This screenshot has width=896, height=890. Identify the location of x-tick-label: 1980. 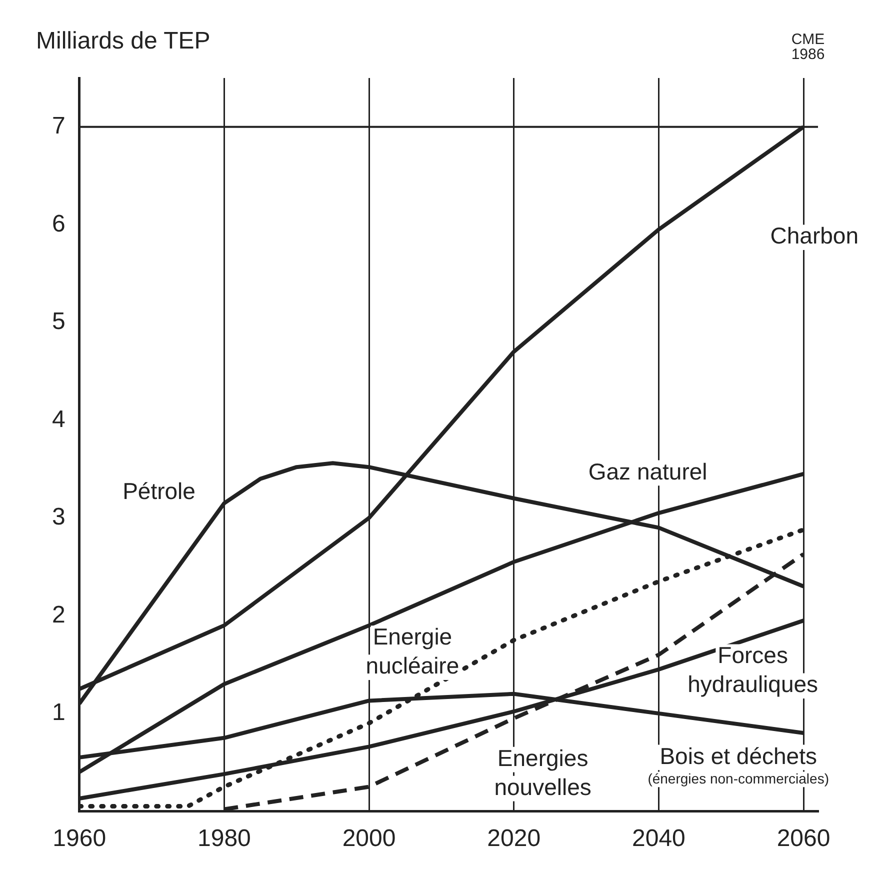
(224, 838).